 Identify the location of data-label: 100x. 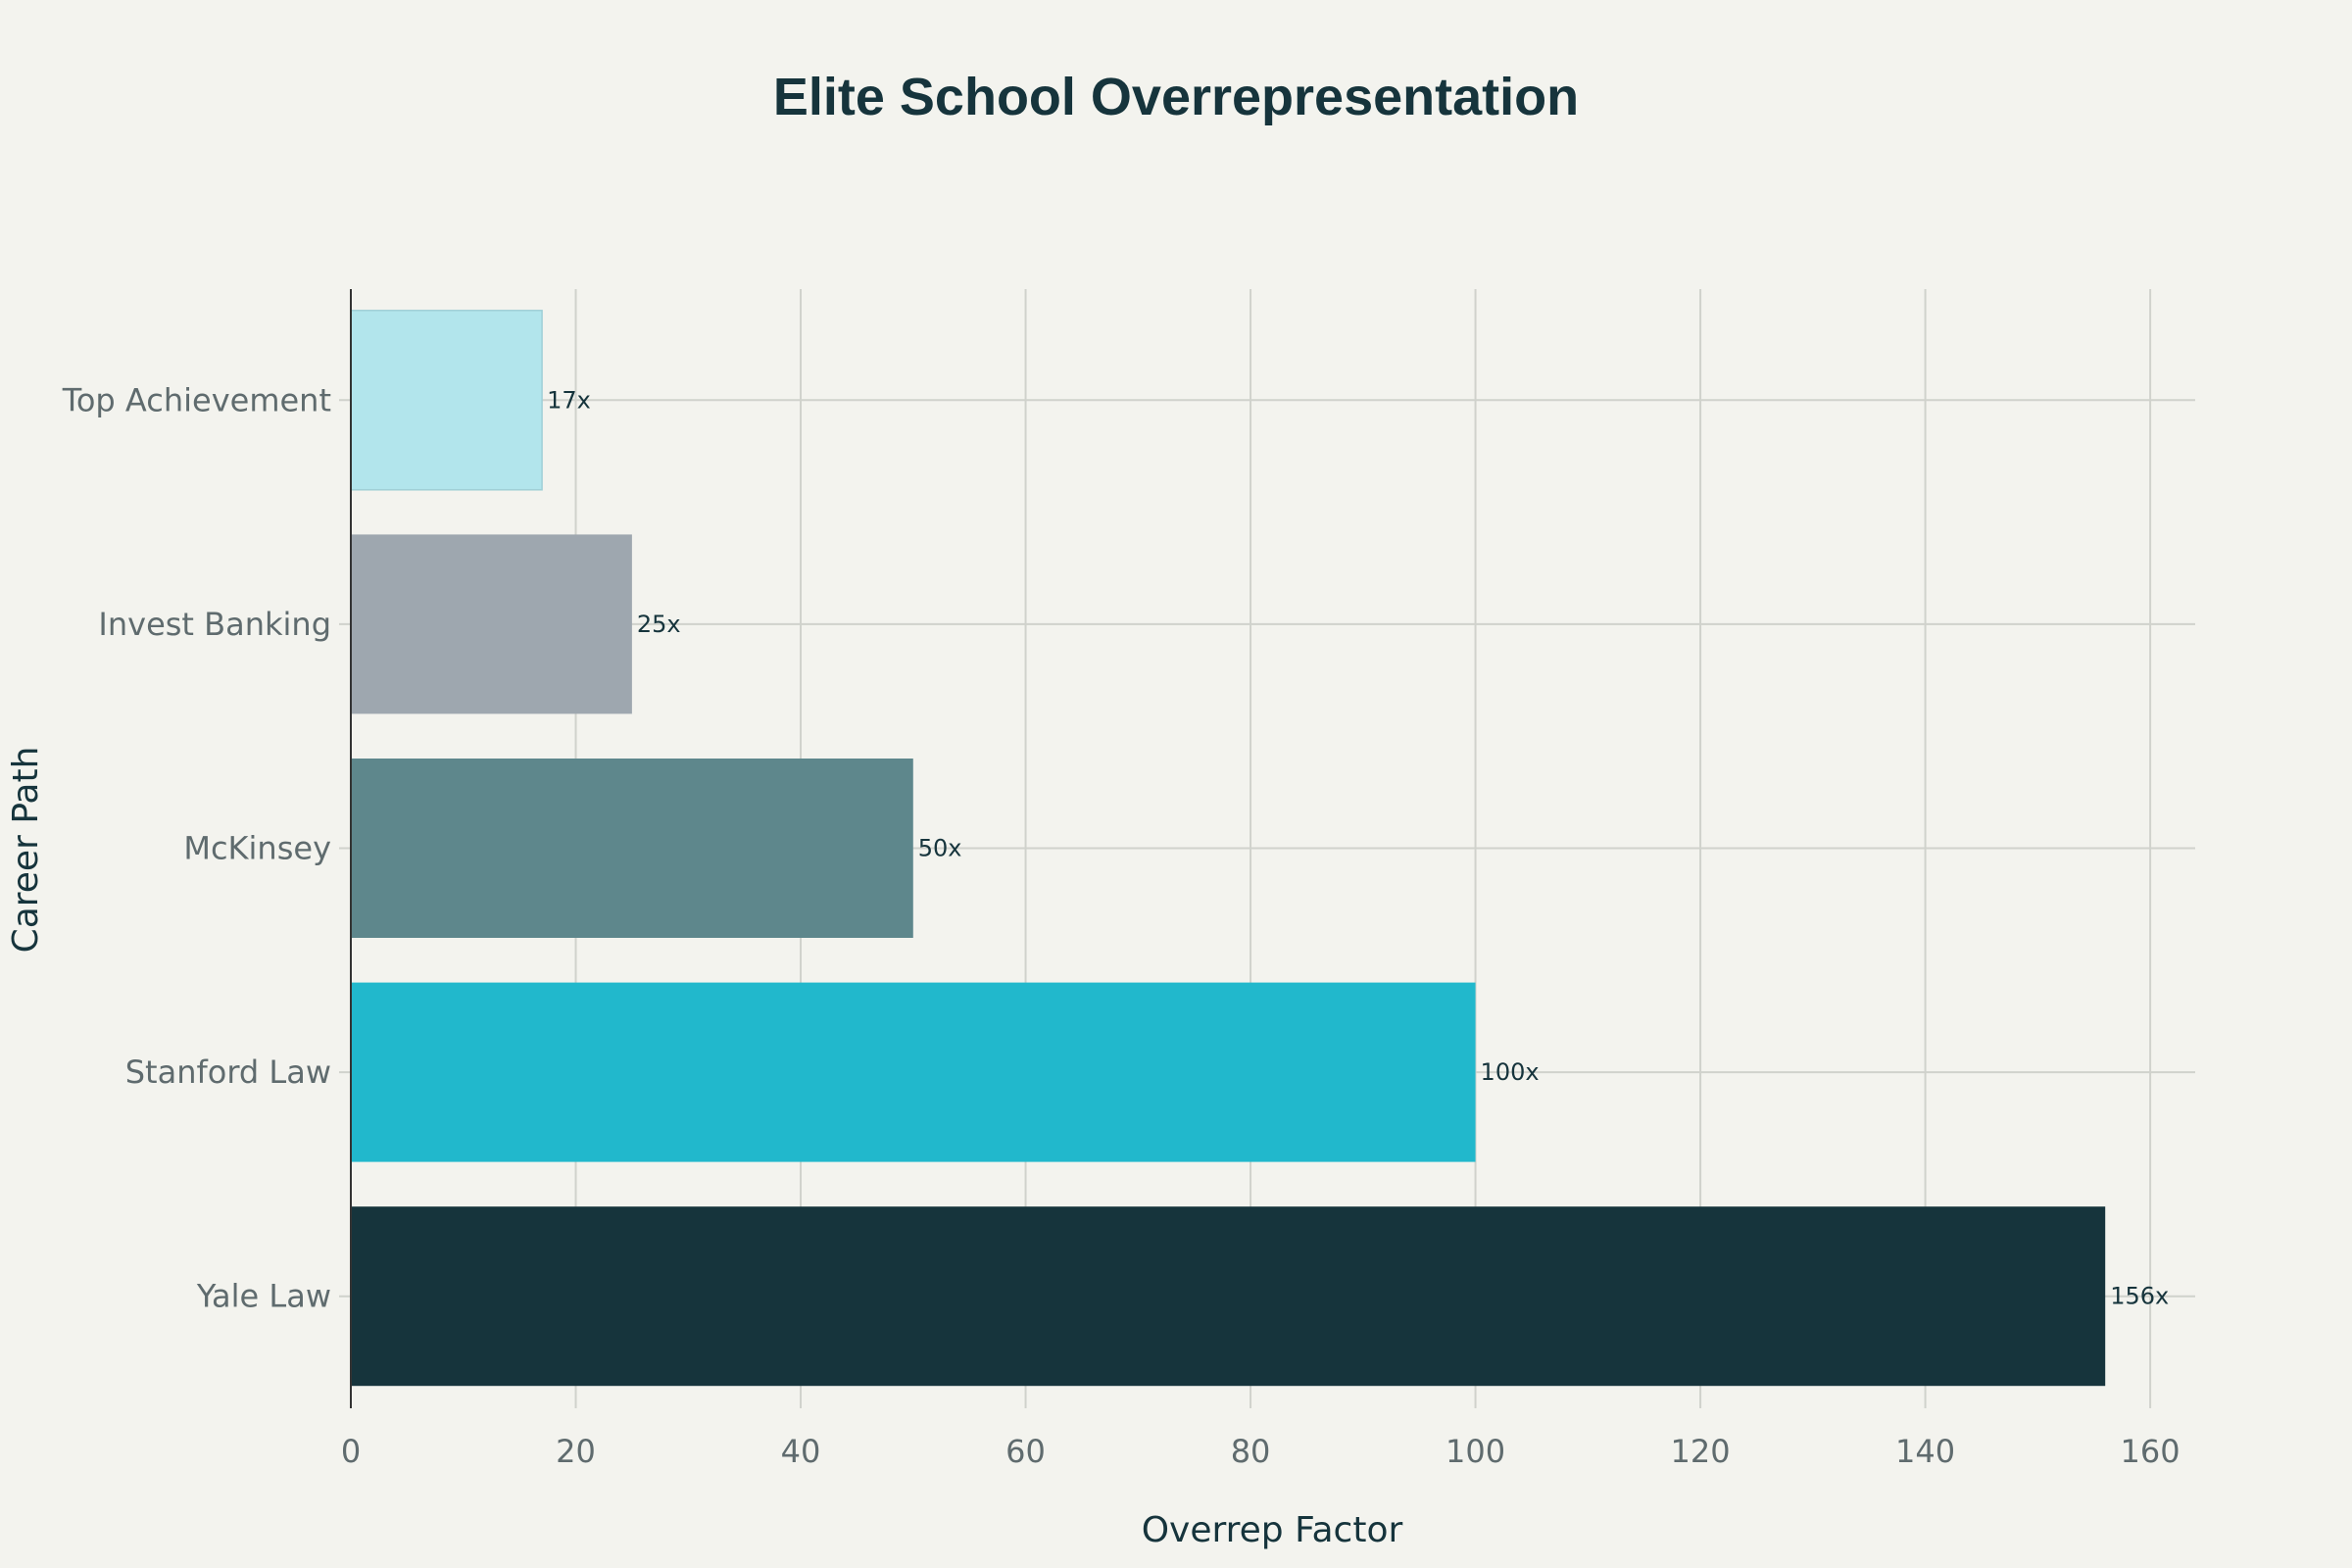
(1510, 1072).